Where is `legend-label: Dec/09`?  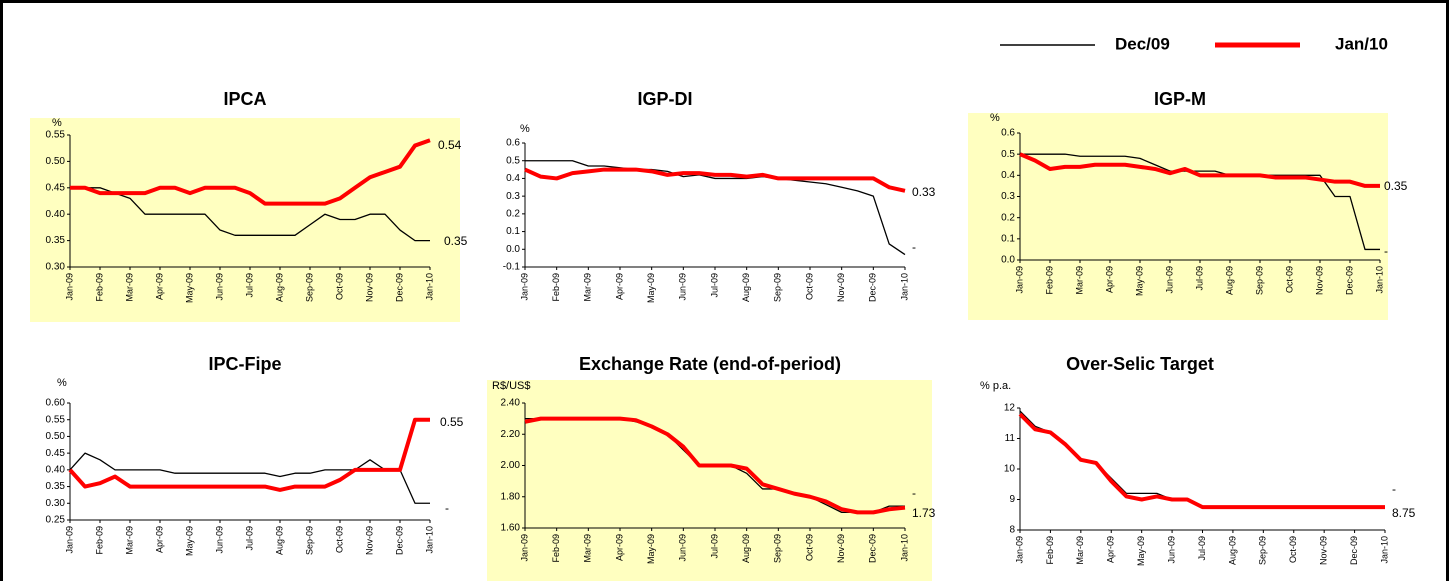
legend-label: Dec/09 is located at coordinates (1142, 43).